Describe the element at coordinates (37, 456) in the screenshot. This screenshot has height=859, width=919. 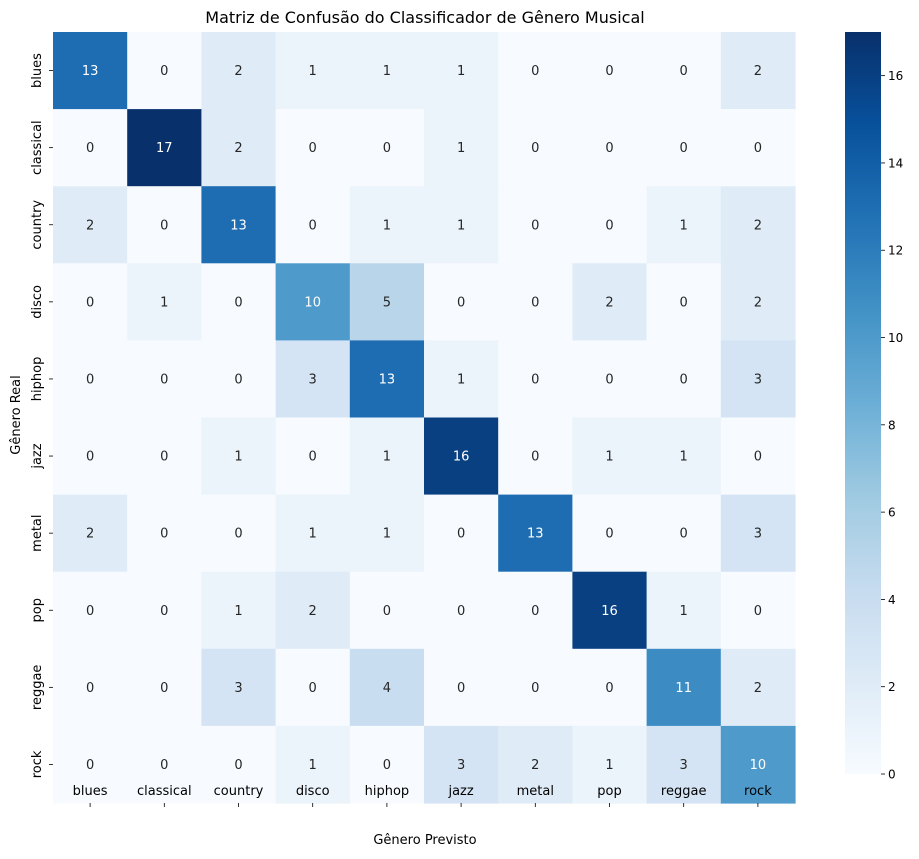
I see `y-tick-label: jazz` at that location.